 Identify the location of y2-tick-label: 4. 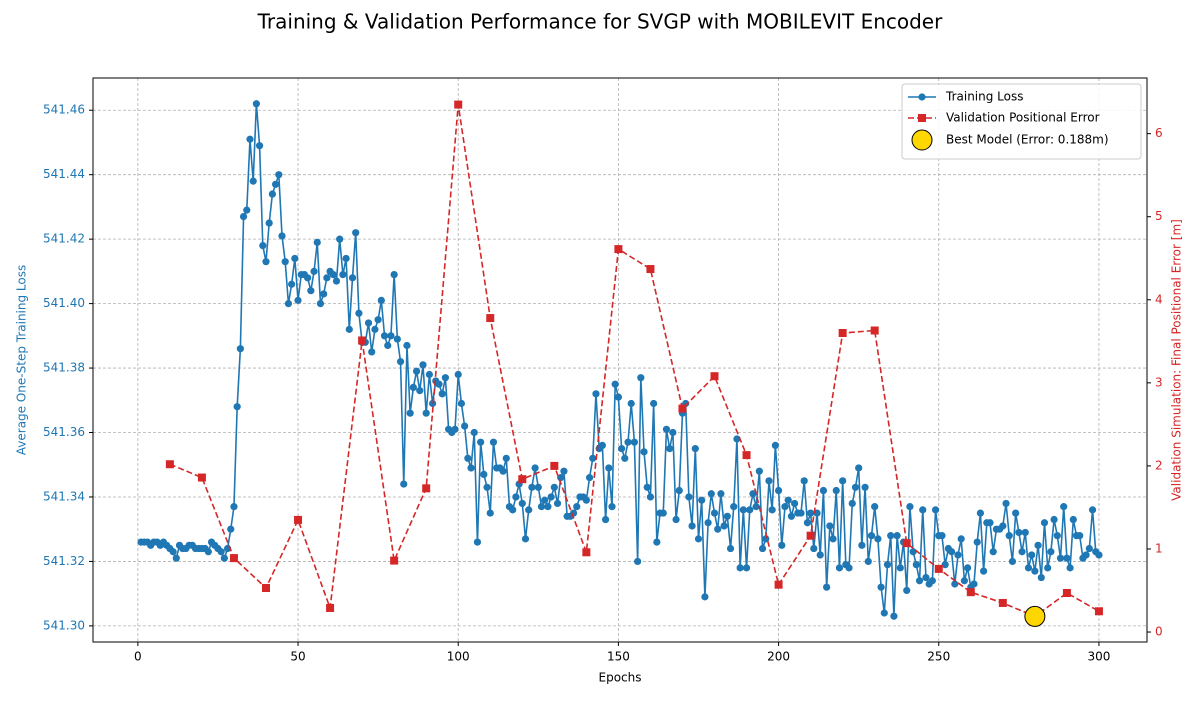
(1159, 299).